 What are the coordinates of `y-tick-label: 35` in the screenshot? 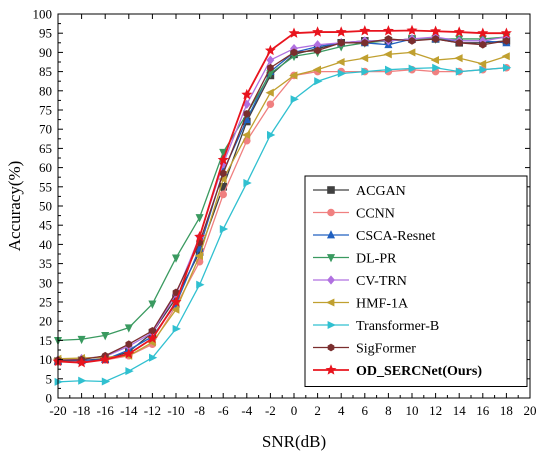 It's located at (45, 263).